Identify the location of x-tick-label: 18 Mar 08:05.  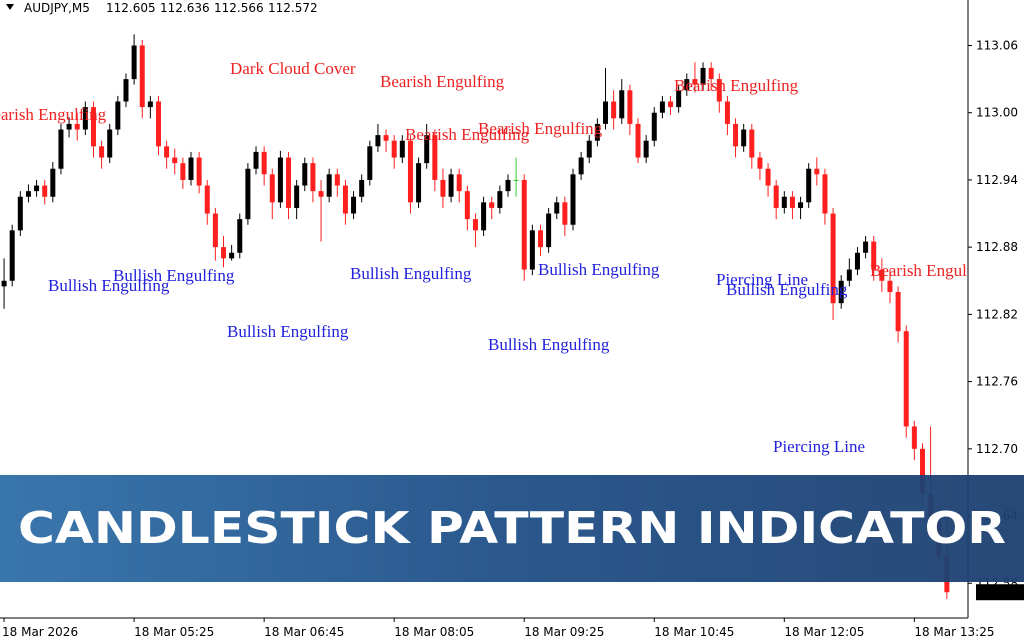
(434, 632).